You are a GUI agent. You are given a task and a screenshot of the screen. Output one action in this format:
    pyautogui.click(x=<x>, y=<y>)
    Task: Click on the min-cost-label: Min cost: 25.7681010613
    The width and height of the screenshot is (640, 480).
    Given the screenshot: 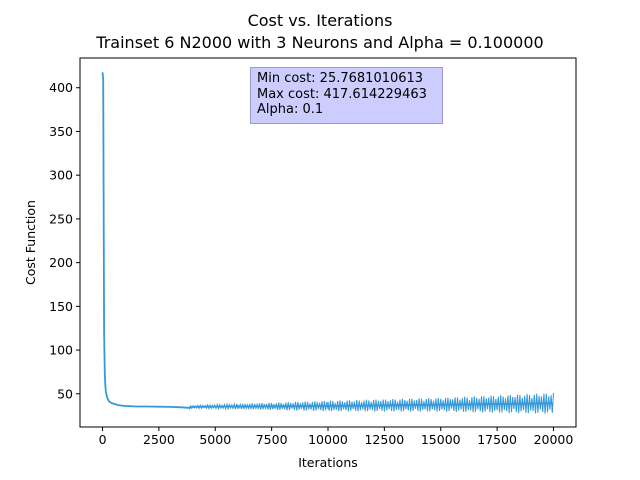 What is the action you would take?
    pyautogui.click(x=340, y=78)
    